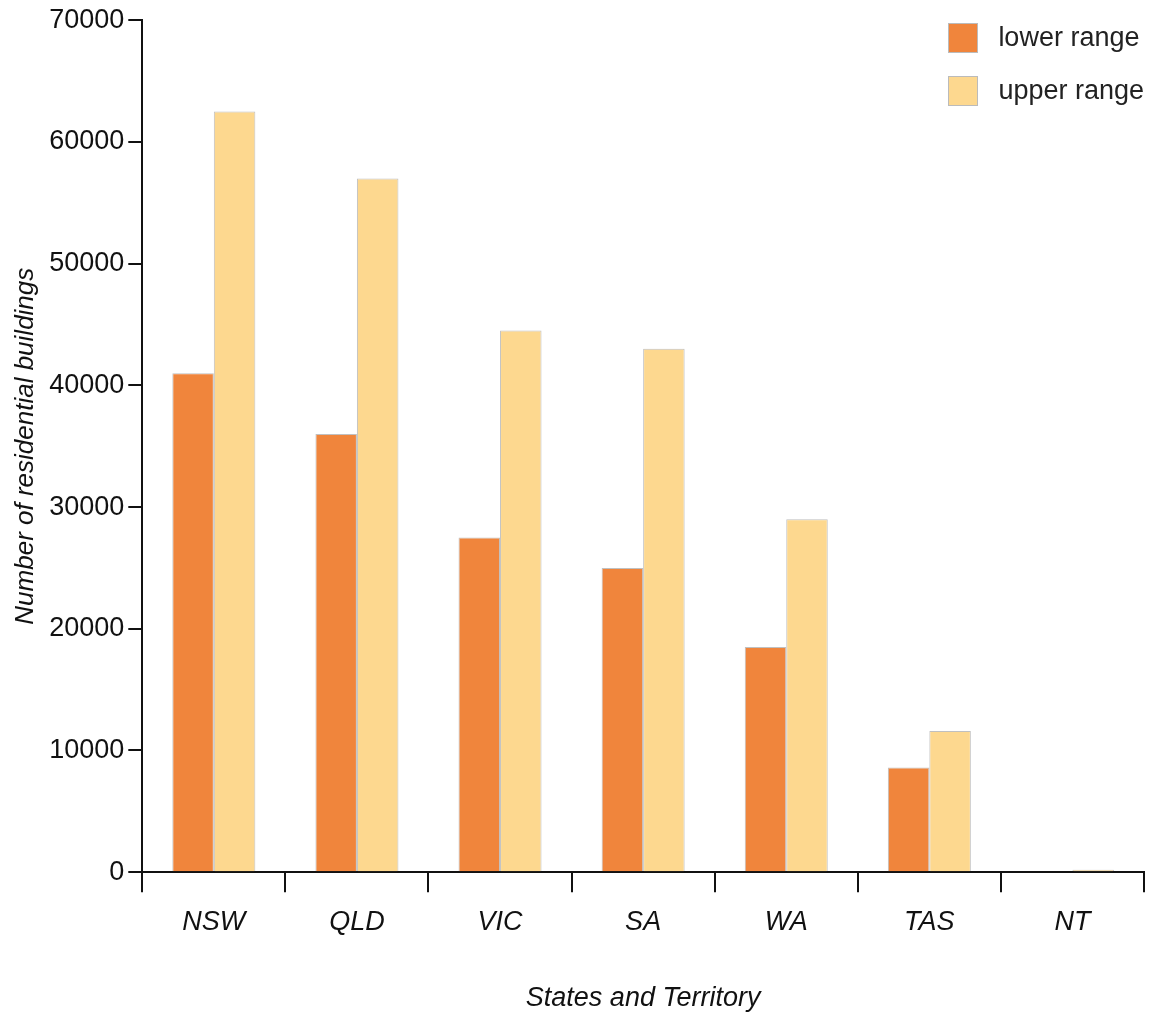  Describe the element at coordinates (643, 920) in the screenshot. I see `x-tick-label: SA` at that location.